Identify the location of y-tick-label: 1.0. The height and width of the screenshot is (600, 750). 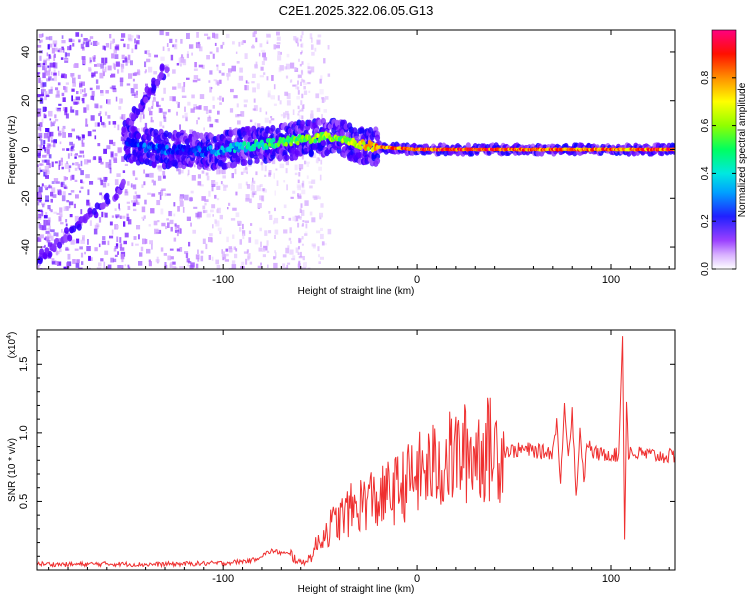
(24, 432).